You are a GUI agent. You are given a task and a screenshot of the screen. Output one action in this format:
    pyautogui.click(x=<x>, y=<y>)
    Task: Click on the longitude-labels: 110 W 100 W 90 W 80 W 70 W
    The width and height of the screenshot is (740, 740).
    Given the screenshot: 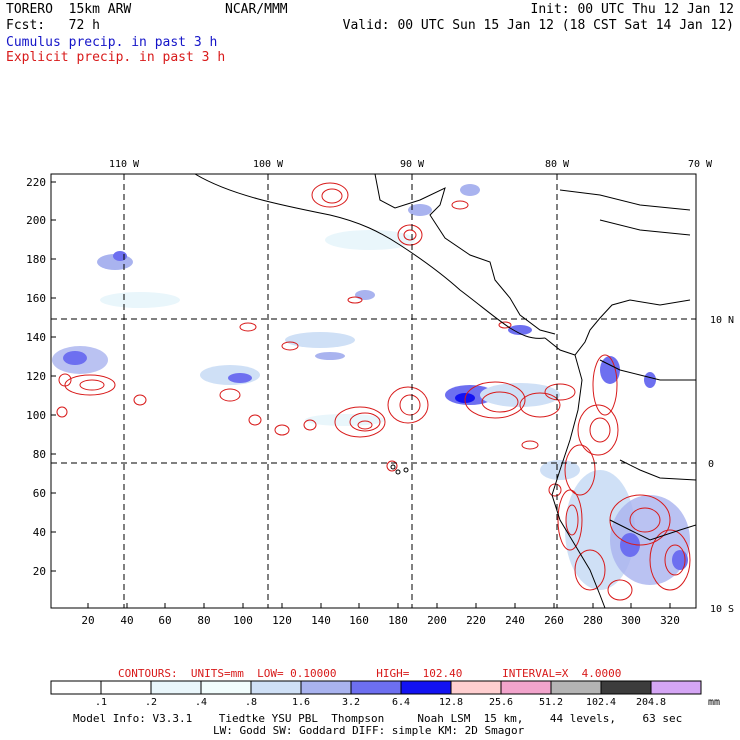 What is the action you would take?
    pyautogui.click(x=411, y=164)
    